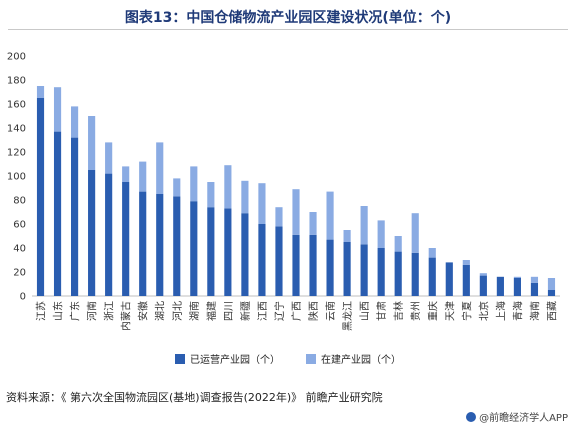 The height and width of the screenshot is (429, 576). Describe the element at coordinates (19, 273) in the screenshot. I see `y-tick-label: 20` at that location.